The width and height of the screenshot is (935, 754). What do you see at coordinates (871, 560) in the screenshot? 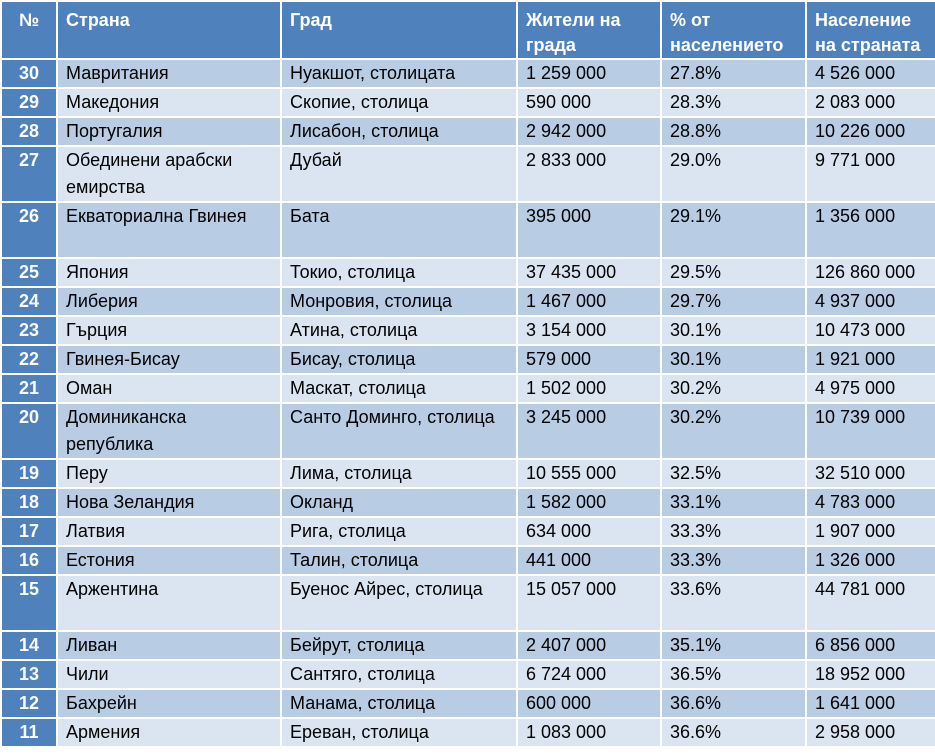
I see `population-cell: 1 326 000` at bounding box center [871, 560].